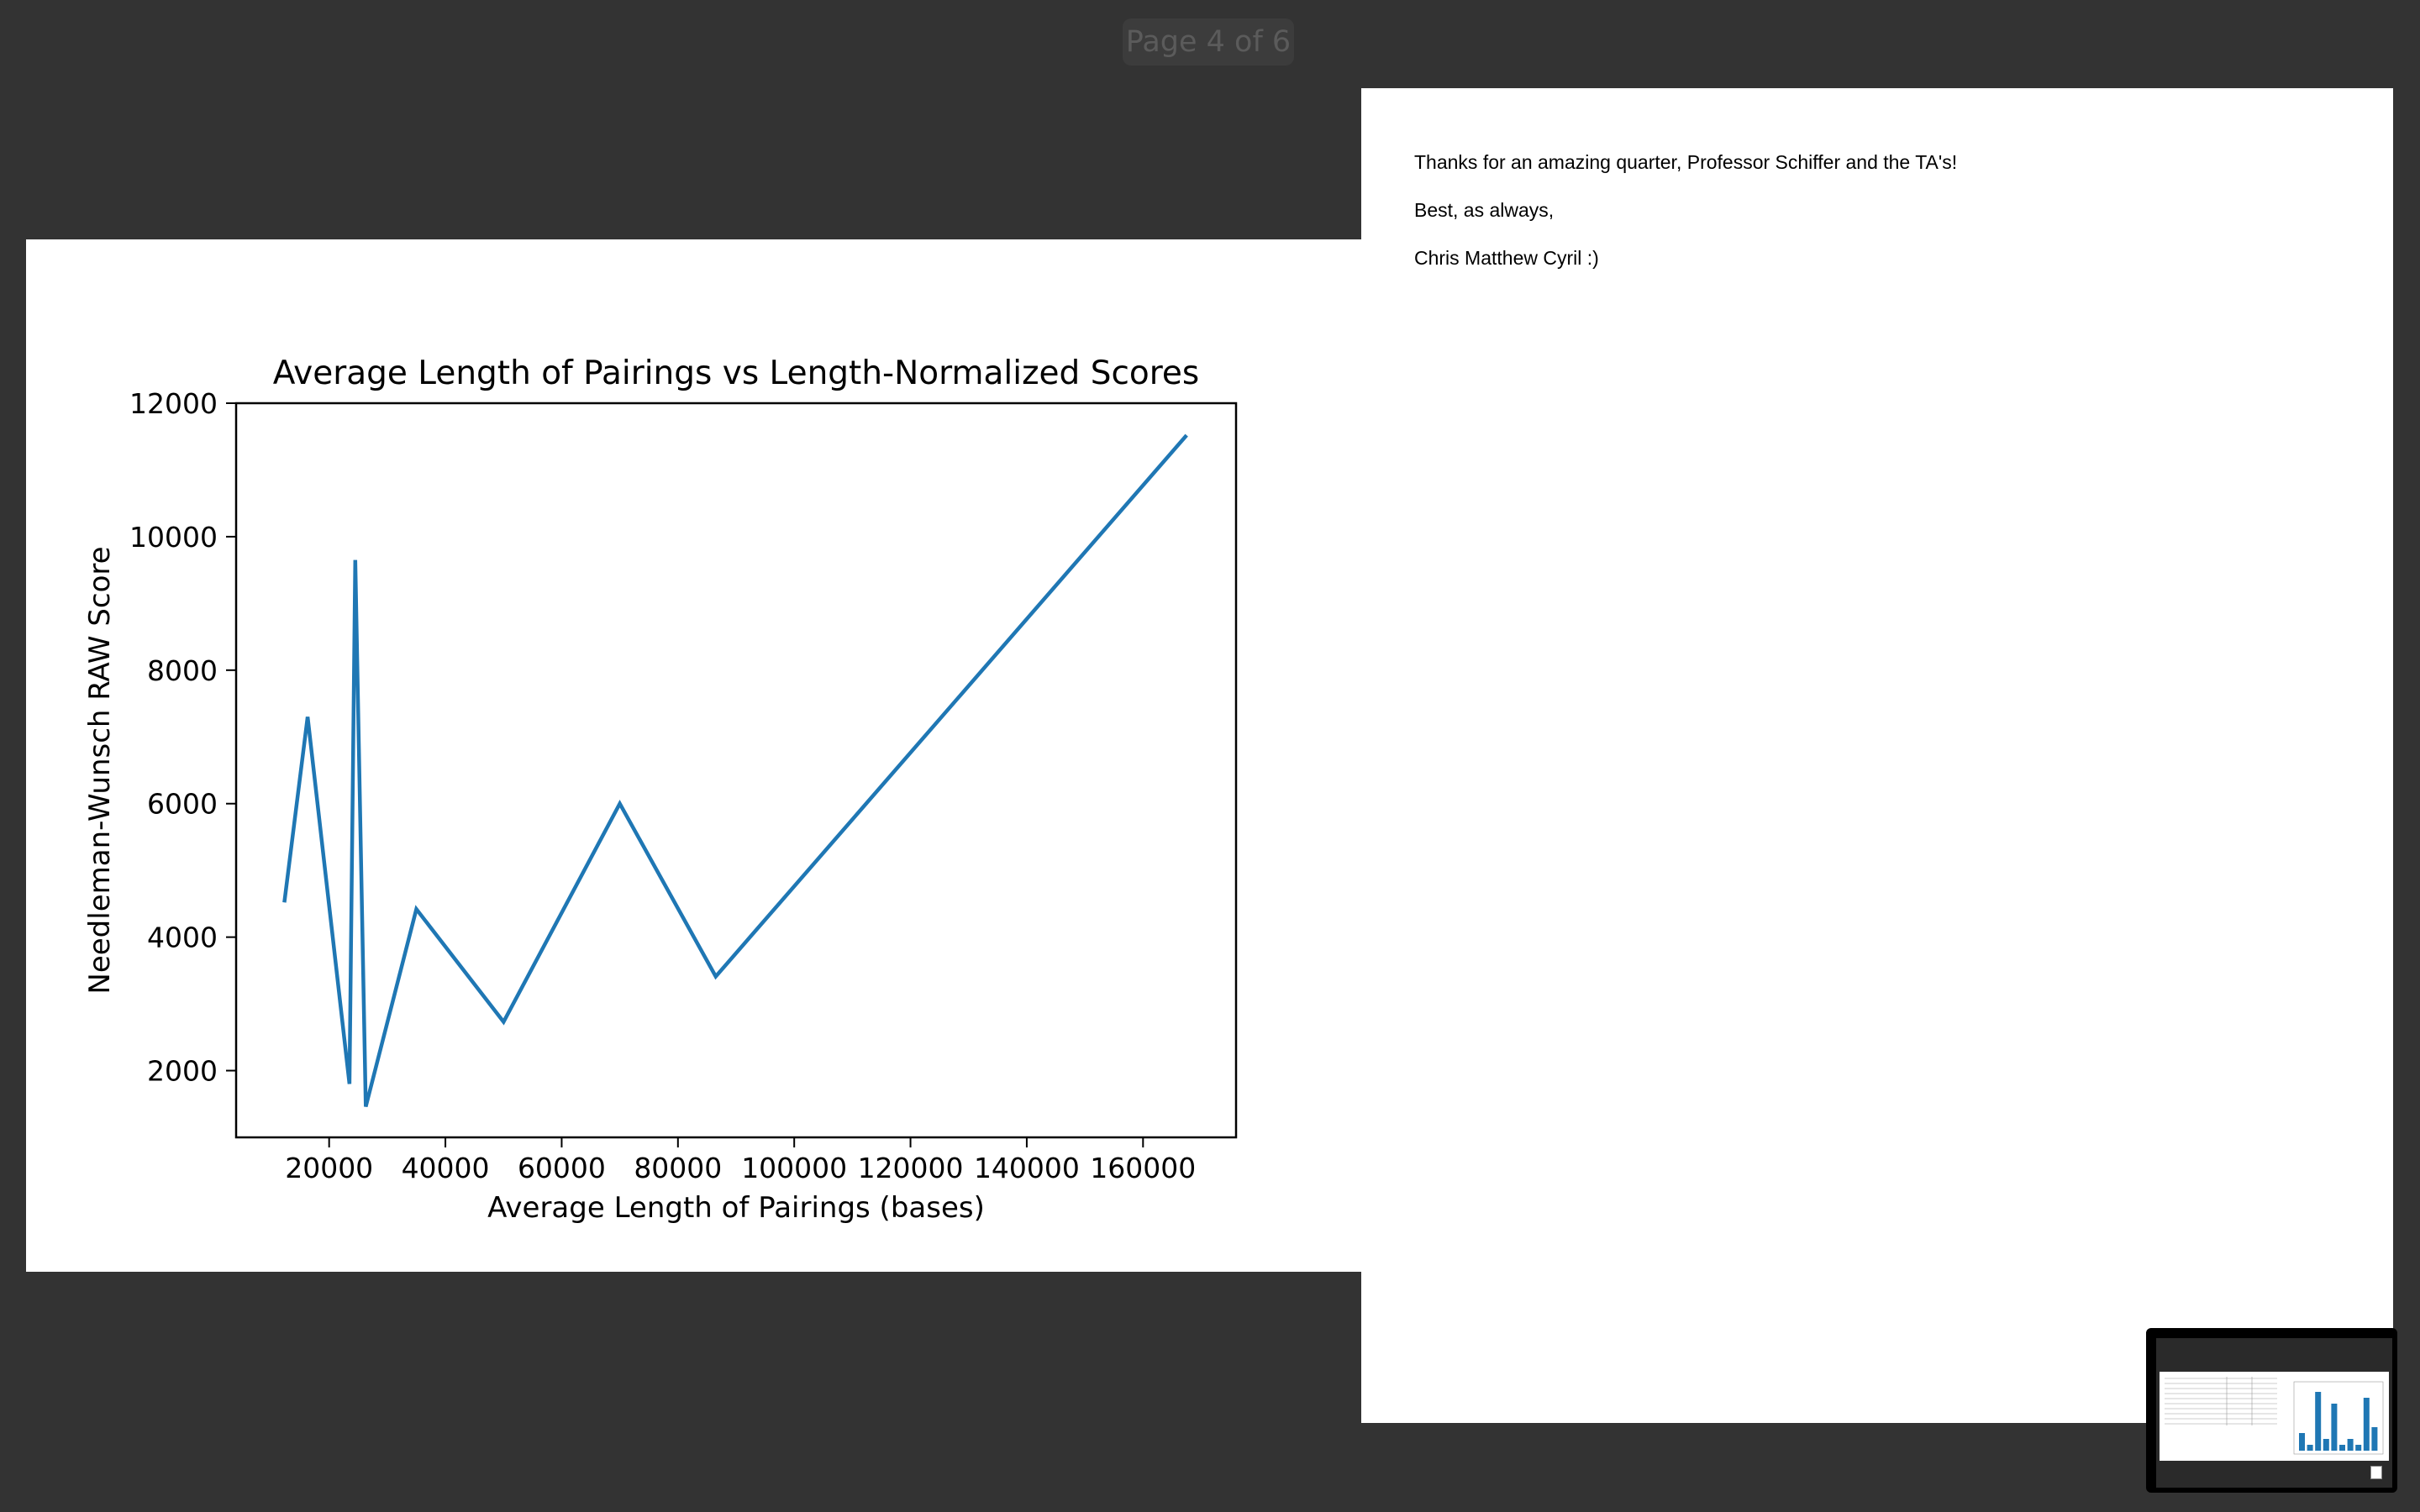 This screenshot has height=1512, width=2420. What do you see at coordinates (794, 1168) in the screenshot?
I see `x-tick-label: 100000` at bounding box center [794, 1168].